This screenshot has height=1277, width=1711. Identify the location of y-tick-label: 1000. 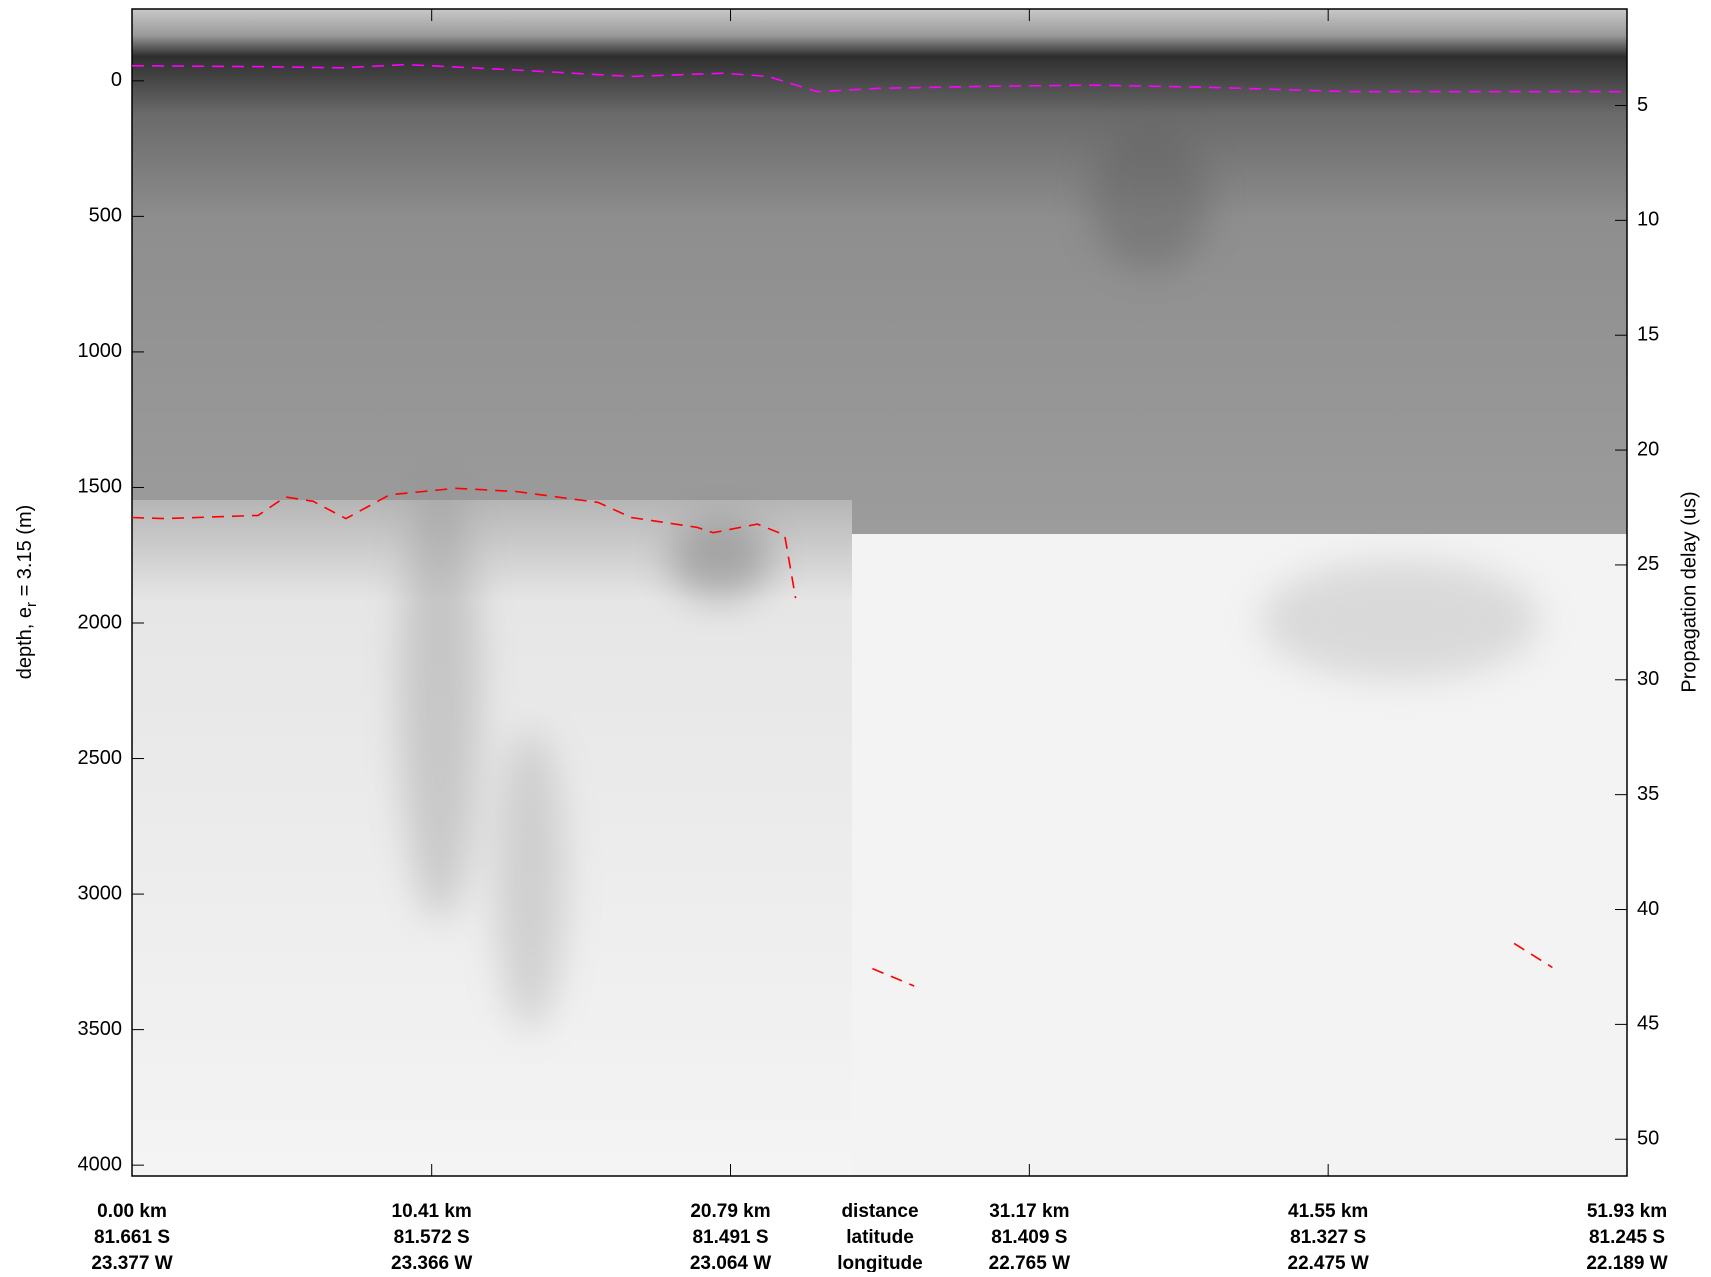
(100, 351).